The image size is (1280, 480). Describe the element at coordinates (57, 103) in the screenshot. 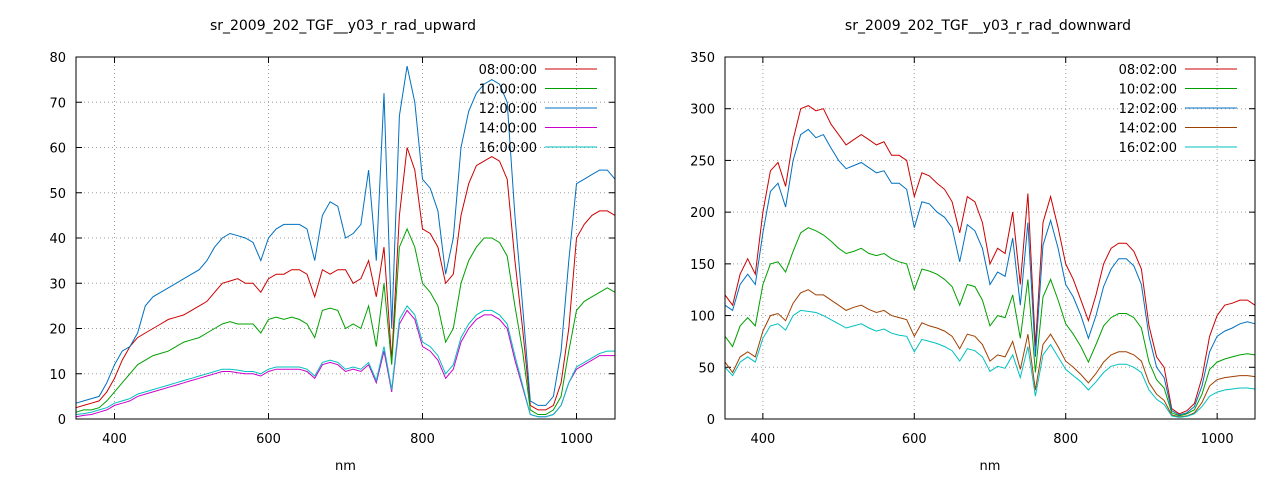

I see `y-tick-label: 70` at that location.